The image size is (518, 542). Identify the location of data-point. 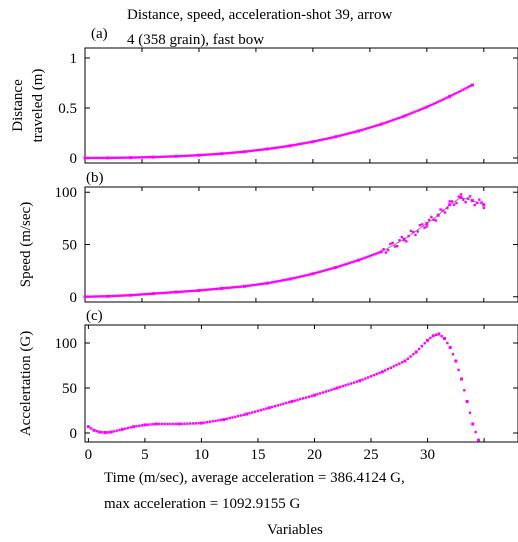
(484, 205).